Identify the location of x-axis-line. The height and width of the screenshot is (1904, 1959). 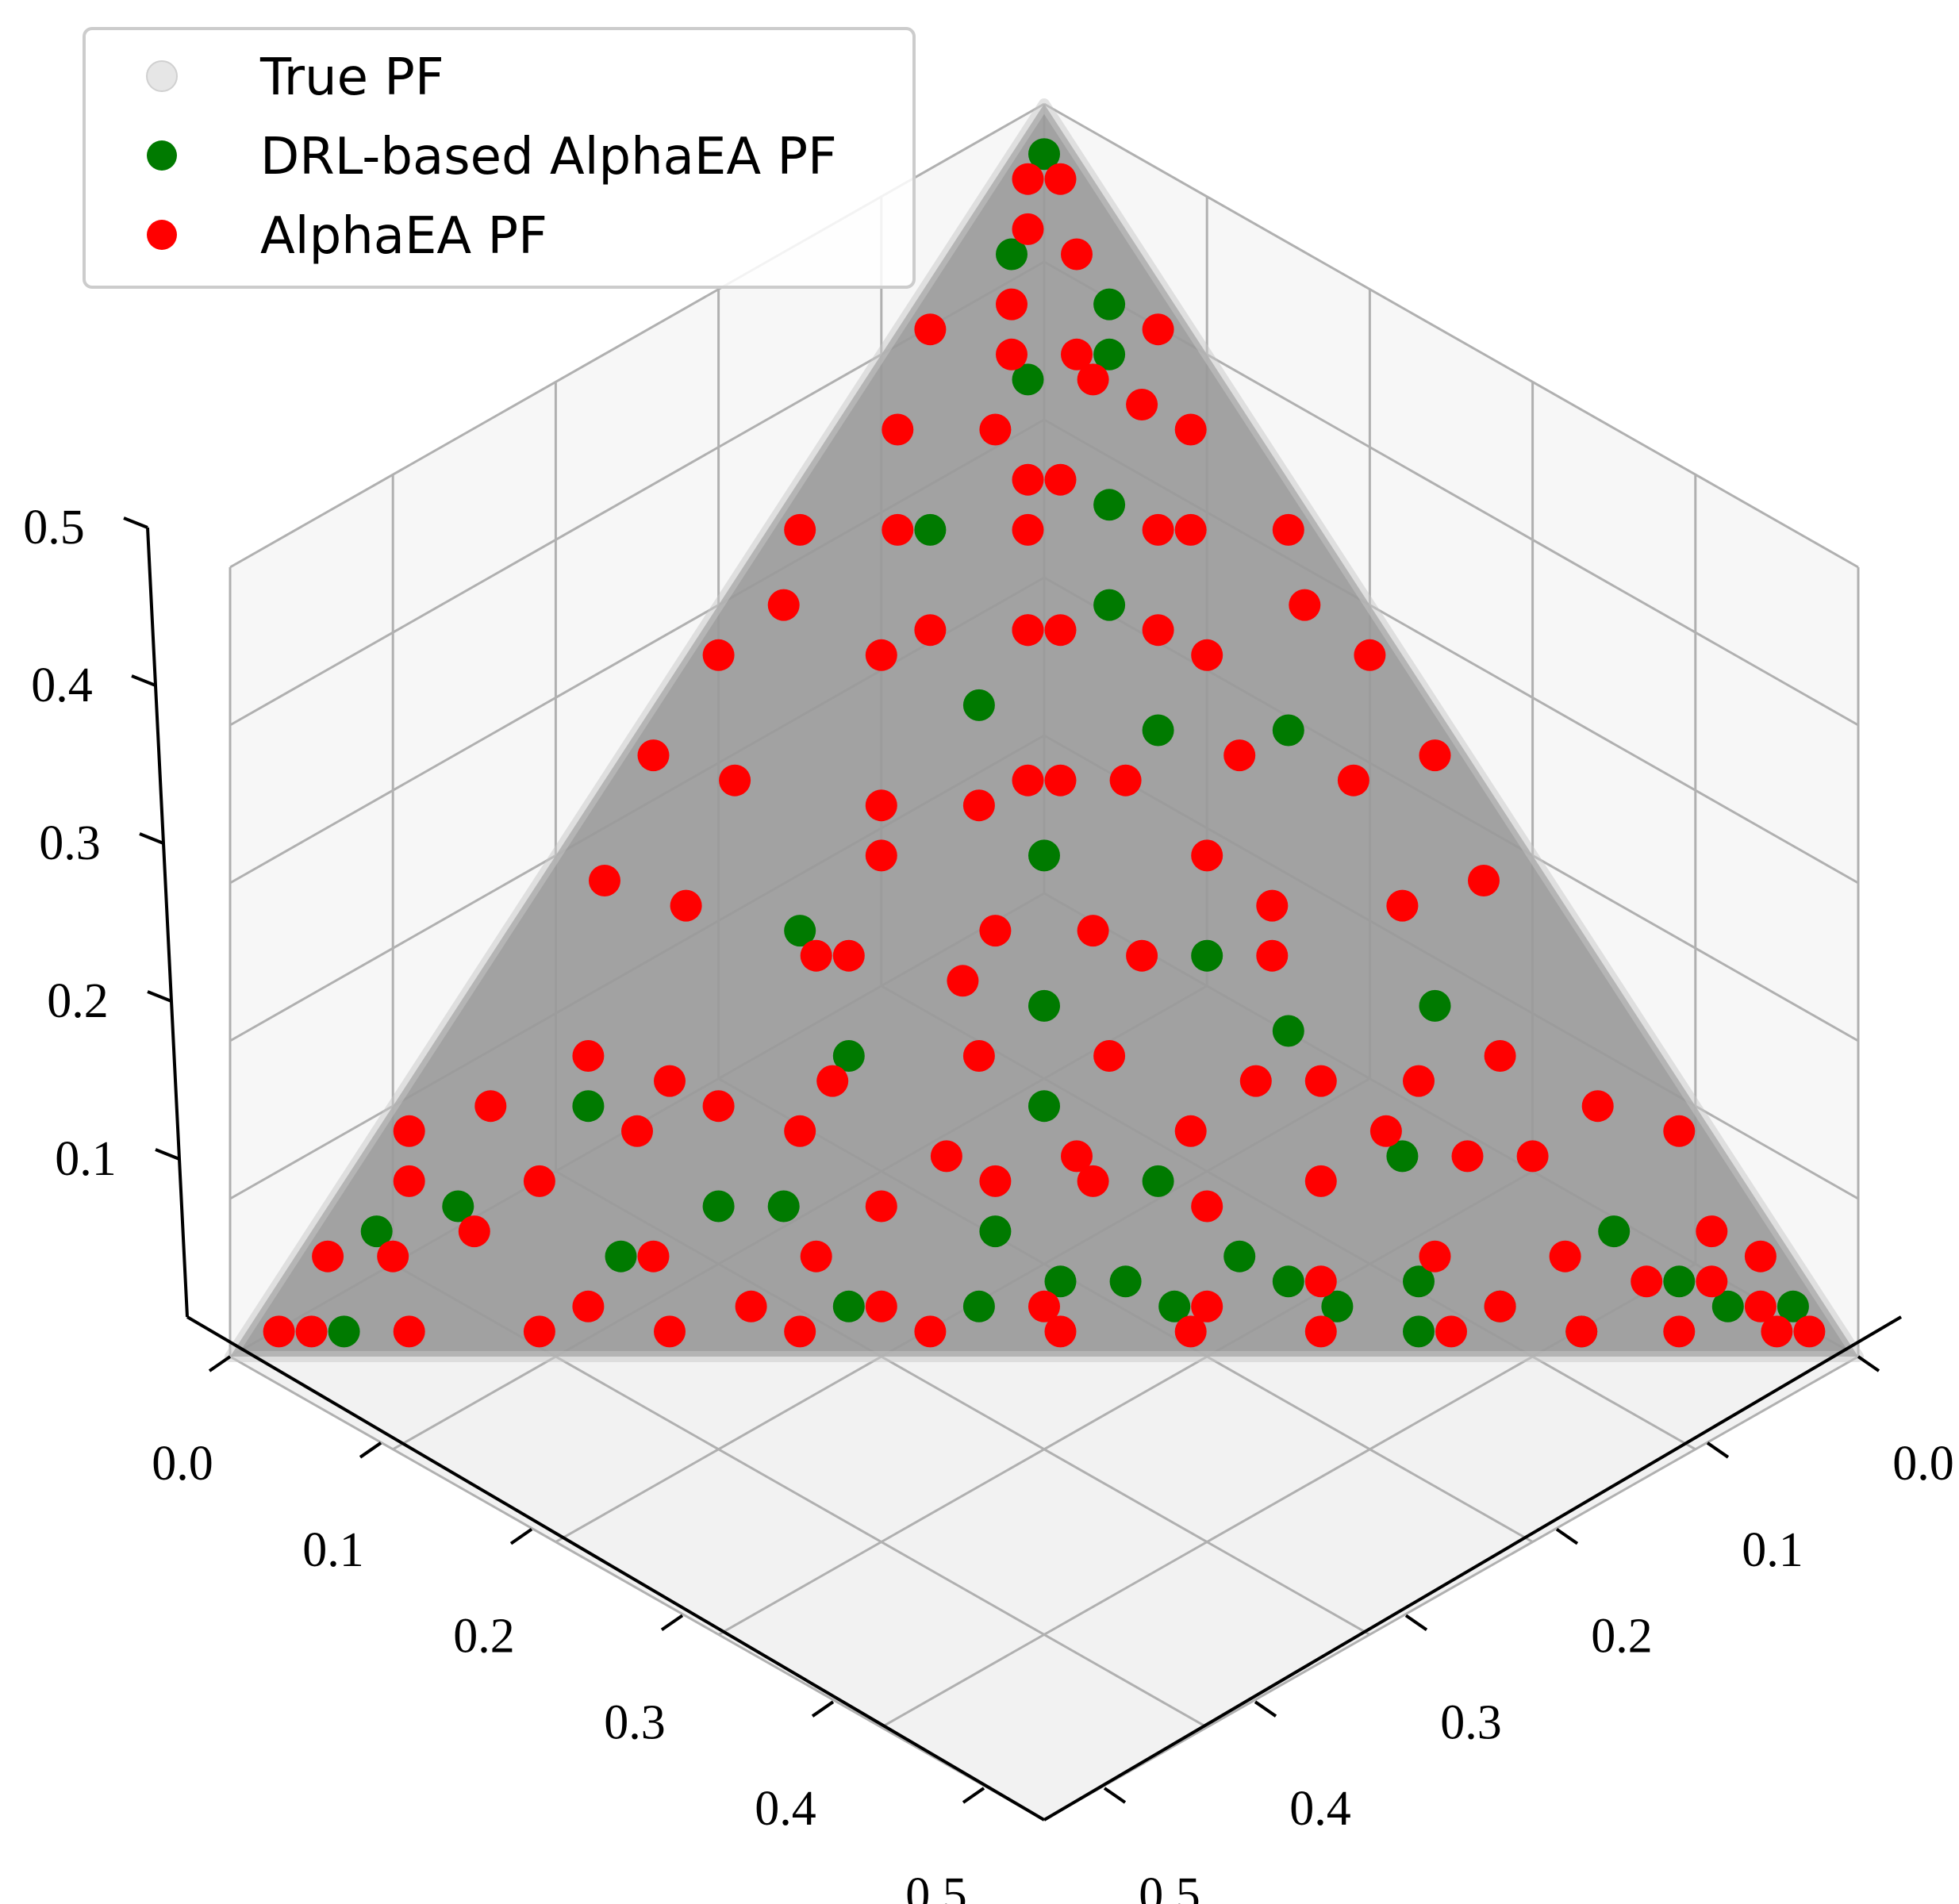
(616, 1568).